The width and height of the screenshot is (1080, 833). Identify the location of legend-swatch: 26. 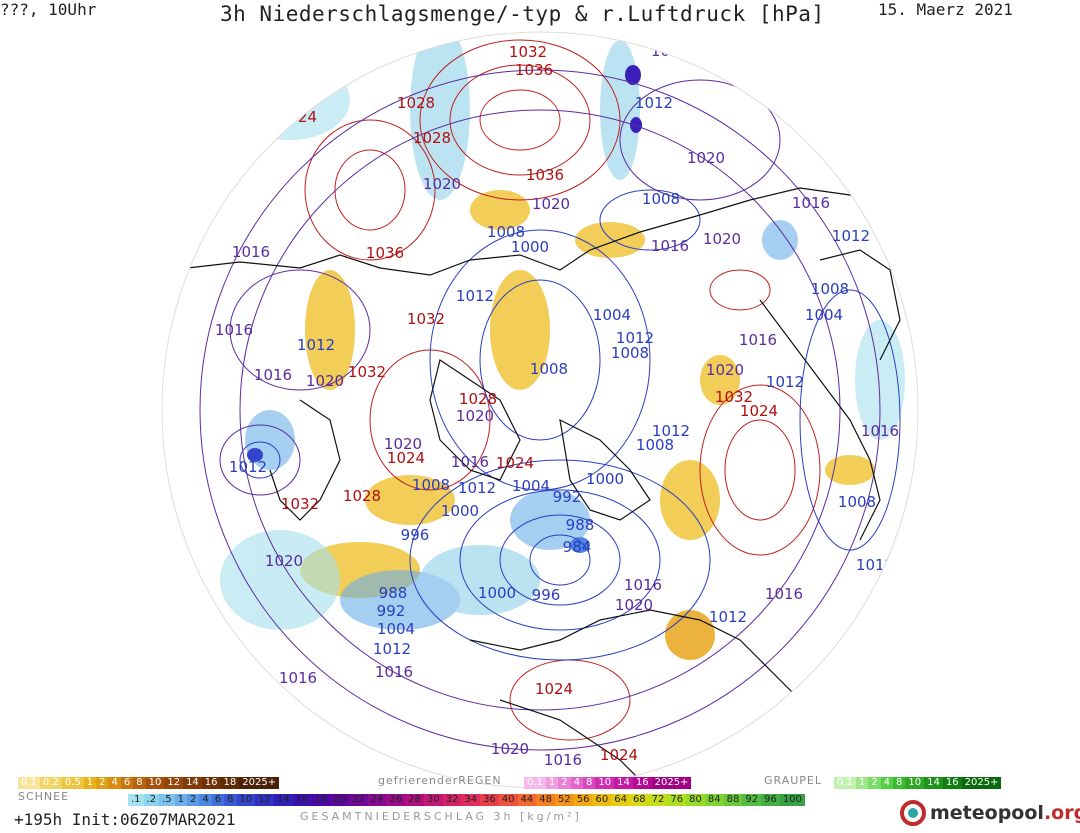
(396, 800).